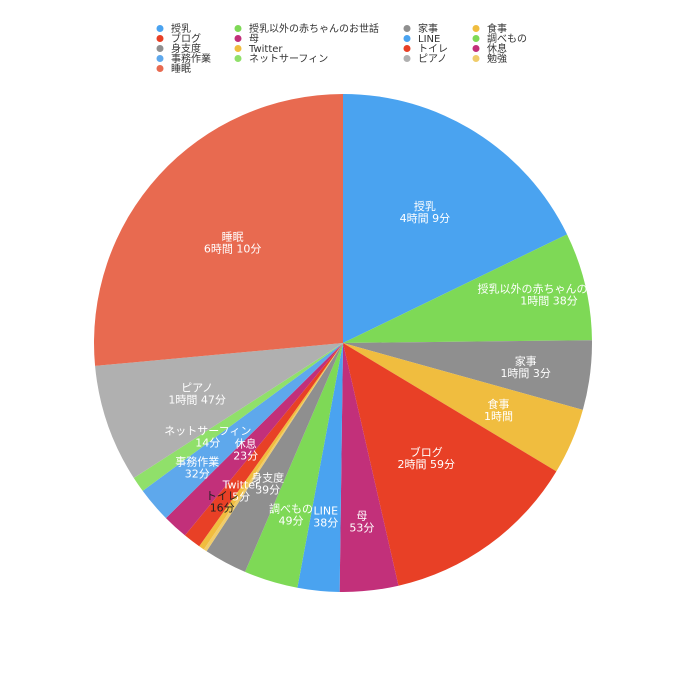 The image size is (687, 686). What do you see at coordinates (246, 444) in the screenshot?
I see `slice-name-label: 休息` at bounding box center [246, 444].